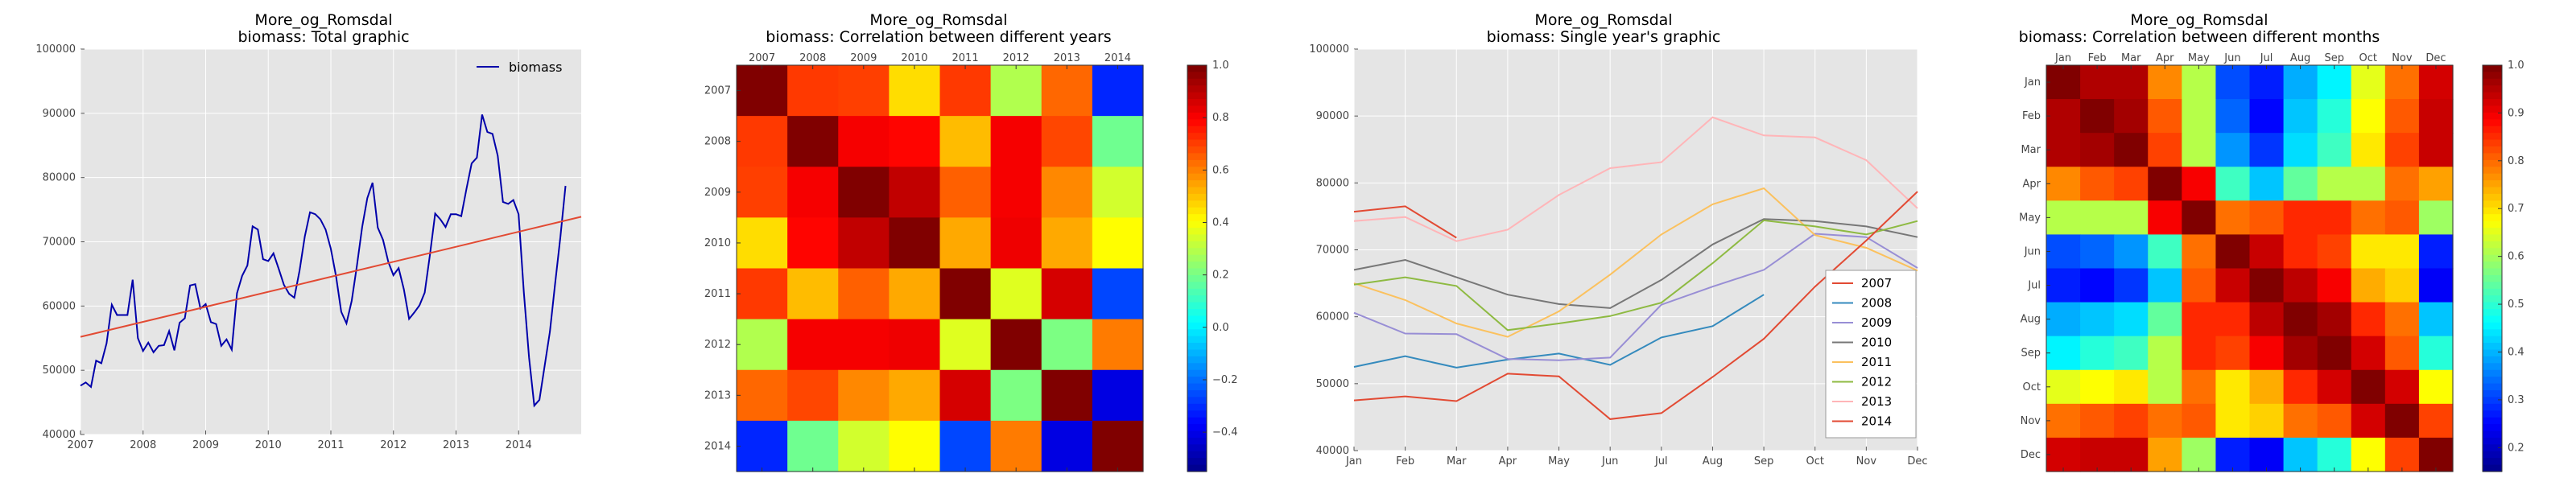 Image resolution: width=2576 pixels, height=486 pixels. What do you see at coordinates (1559, 331) in the screenshot?
I see `series-line-2008` at bounding box center [1559, 331].